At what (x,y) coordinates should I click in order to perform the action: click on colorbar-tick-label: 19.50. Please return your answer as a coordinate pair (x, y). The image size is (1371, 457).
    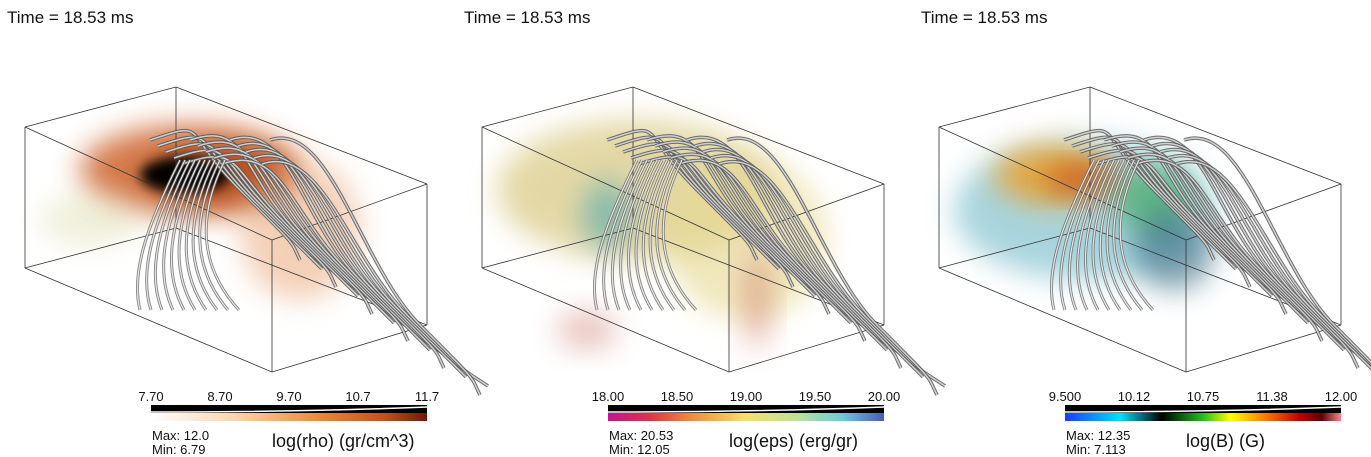
    Looking at the image, I should click on (815, 396).